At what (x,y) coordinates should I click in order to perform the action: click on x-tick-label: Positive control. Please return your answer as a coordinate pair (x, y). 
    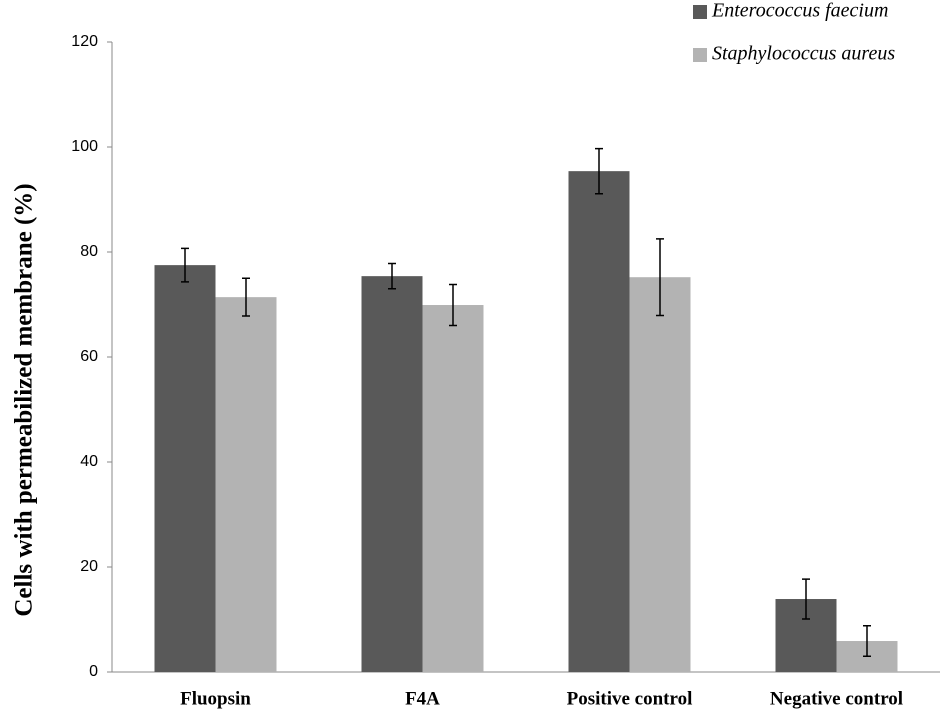
    Looking at the image, I should click on (630, 698).